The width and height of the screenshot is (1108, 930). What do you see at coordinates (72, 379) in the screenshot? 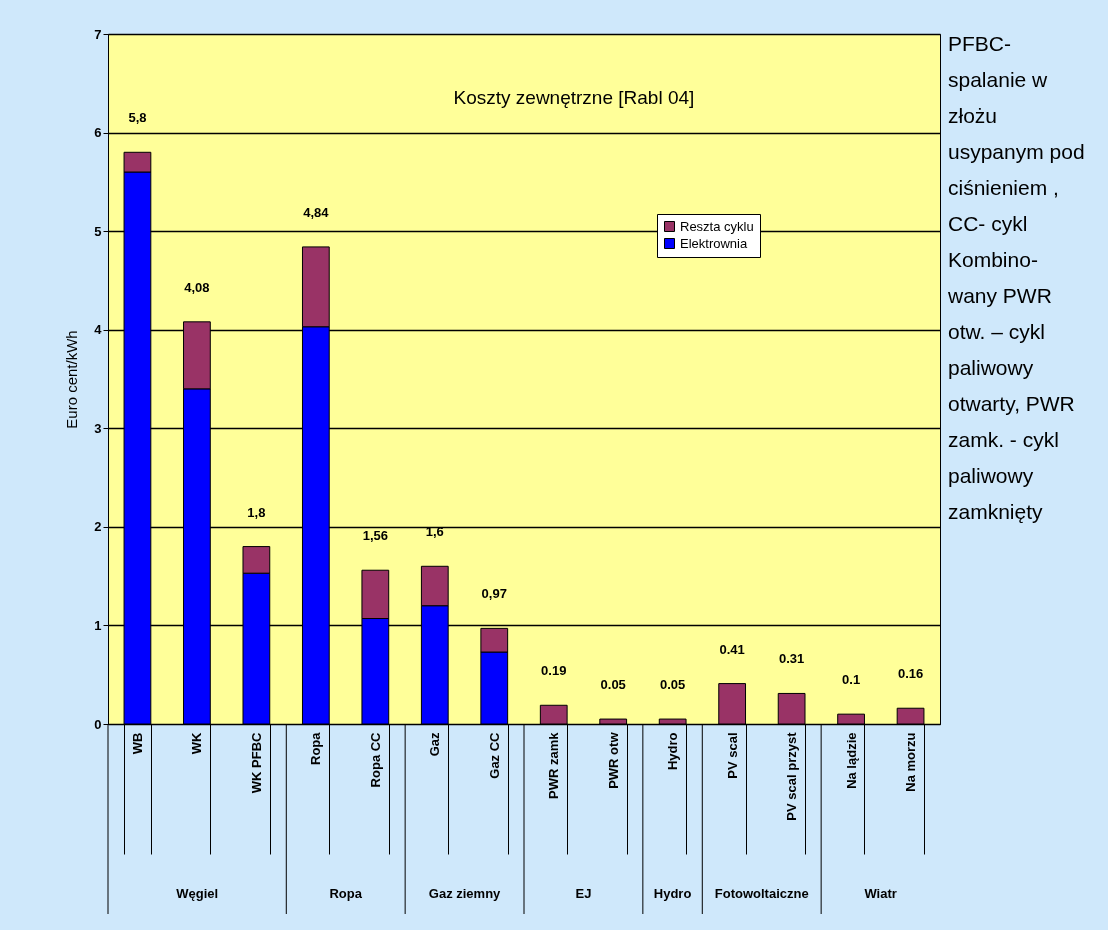
I see `y-axis-title: Euro cent/kWh` at bounding box center [72, 379].